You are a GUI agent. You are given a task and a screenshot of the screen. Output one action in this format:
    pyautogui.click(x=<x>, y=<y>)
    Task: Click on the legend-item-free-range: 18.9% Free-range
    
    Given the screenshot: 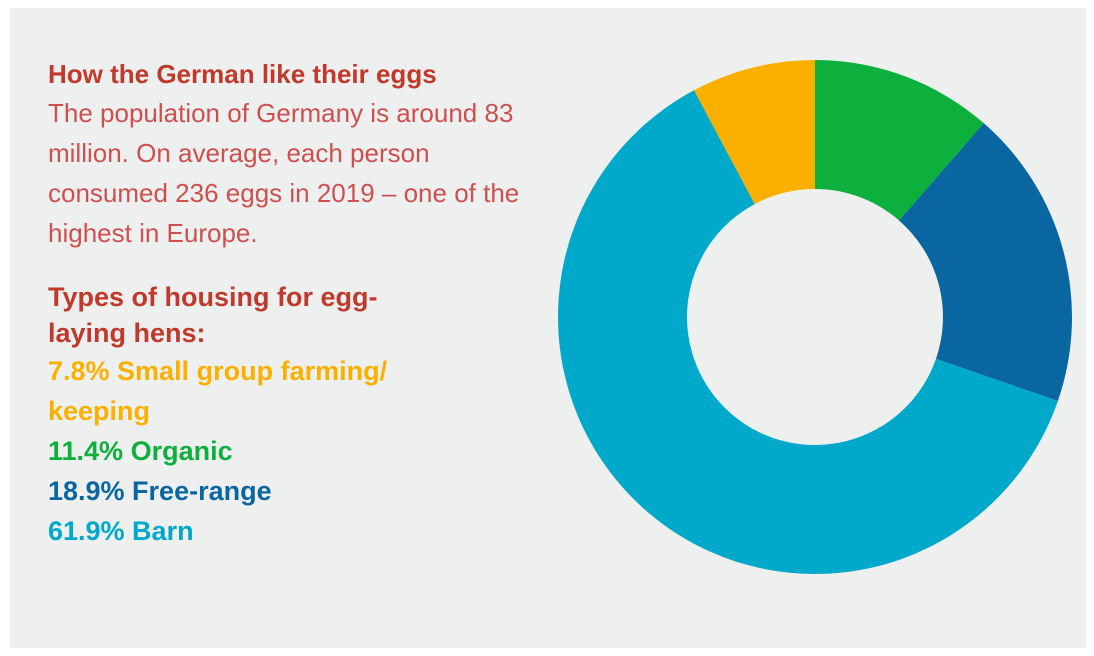 What is the action you would take?
    pyautogui.click(x=160, y=491)
    